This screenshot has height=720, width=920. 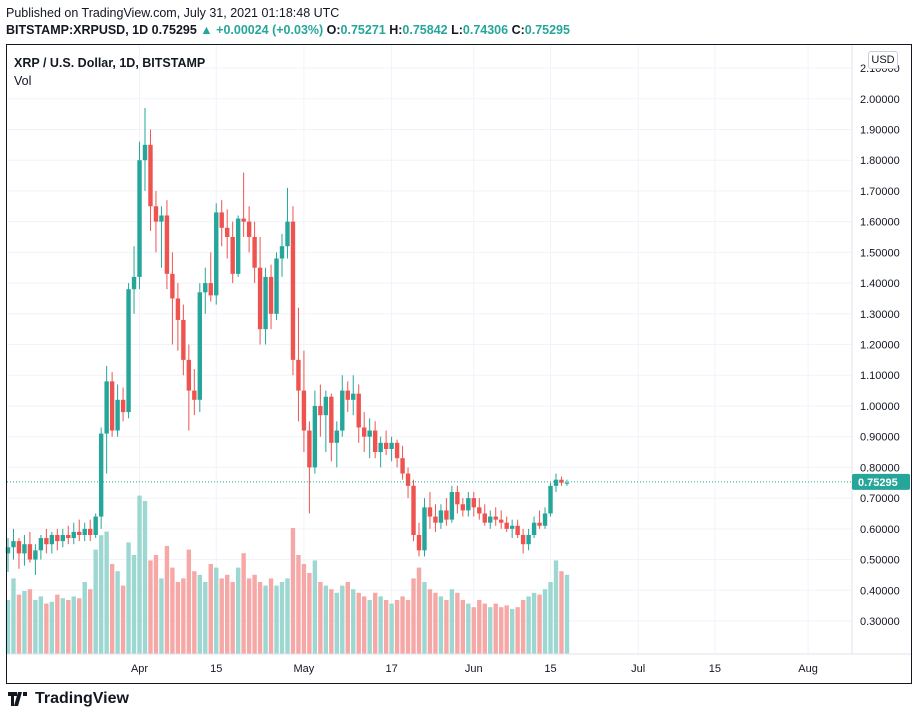 I want to click on x-tick-label: Jul, so click(x=638, y=669).